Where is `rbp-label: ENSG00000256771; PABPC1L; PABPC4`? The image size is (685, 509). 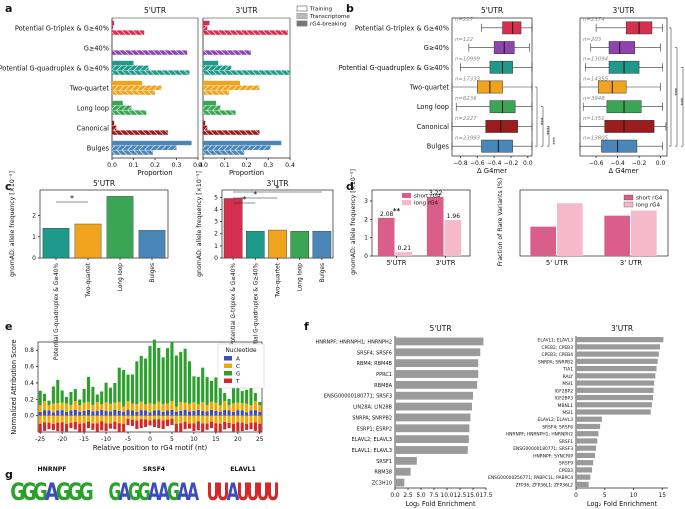 rbp-label: ENSG00000256771; PABPC1L; PABPC4 is located at coordinates (530, 478).